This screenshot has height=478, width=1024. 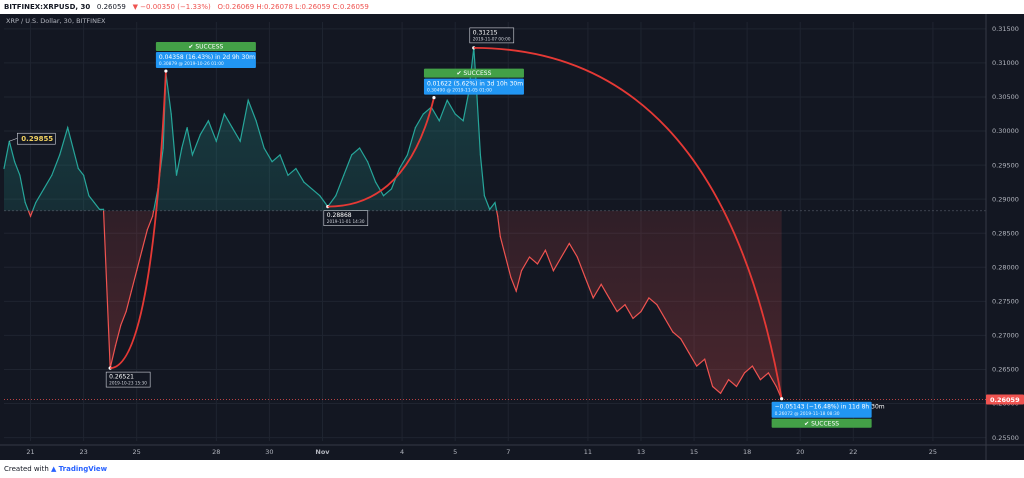 What do you see at coordinates (1005, 400) in the screenshot?
I see `current-price-label: 0.26059` at bounding box center [1005, 400].